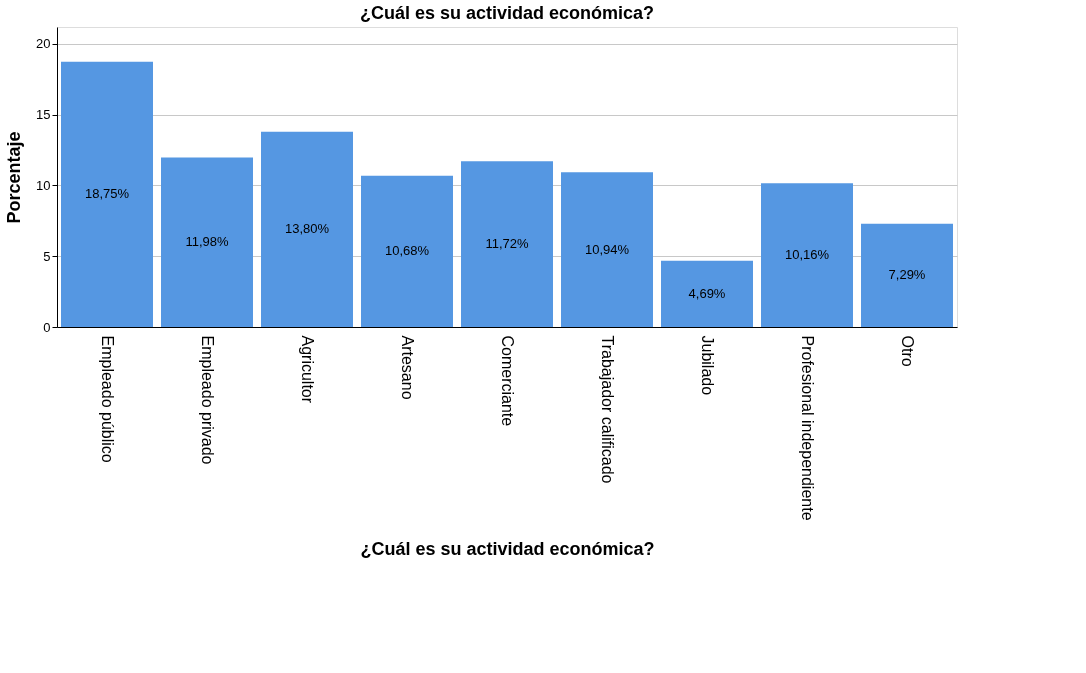 This screenshot has height=673, width=1086. I want to click on y-tick-label: 5, so click(47, 256).